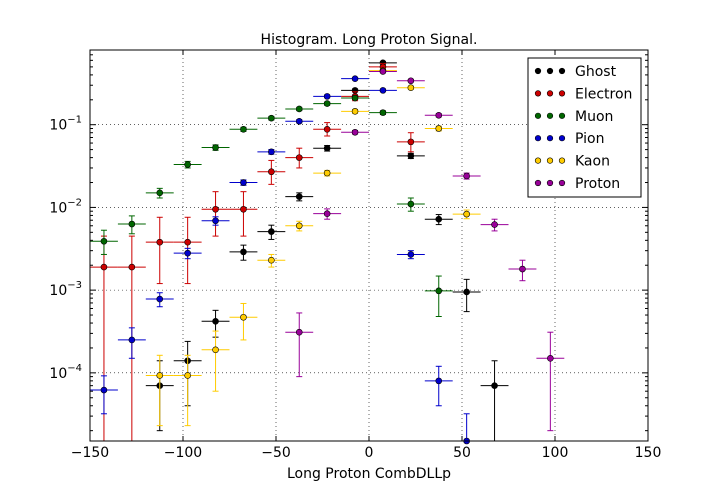 This screenshot has width=720, height=504. What do you see at coordinates (183, 453) in the screenshot?
I see `x-tick-label: −100` at bounding box center [183, 453].